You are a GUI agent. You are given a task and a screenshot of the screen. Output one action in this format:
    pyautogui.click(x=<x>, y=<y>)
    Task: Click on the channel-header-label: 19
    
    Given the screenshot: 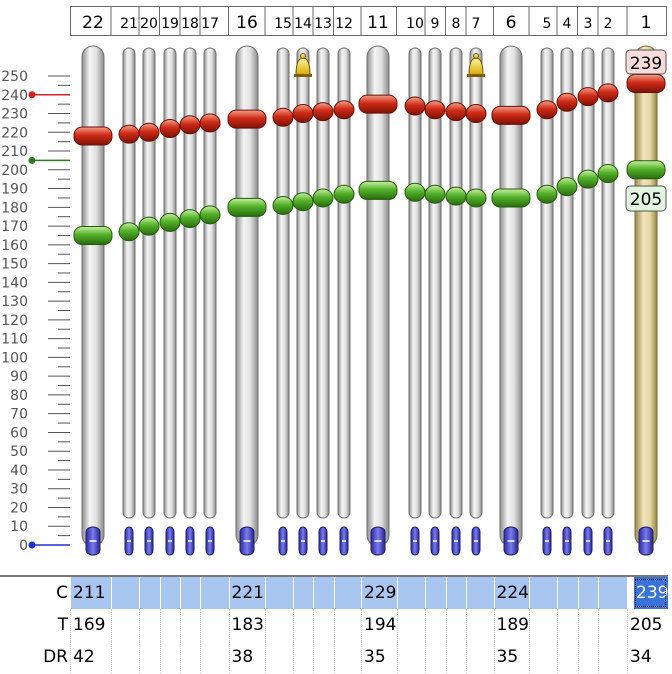 What is the action you would take?
    pyautogui.click(x=170, y=24)
    